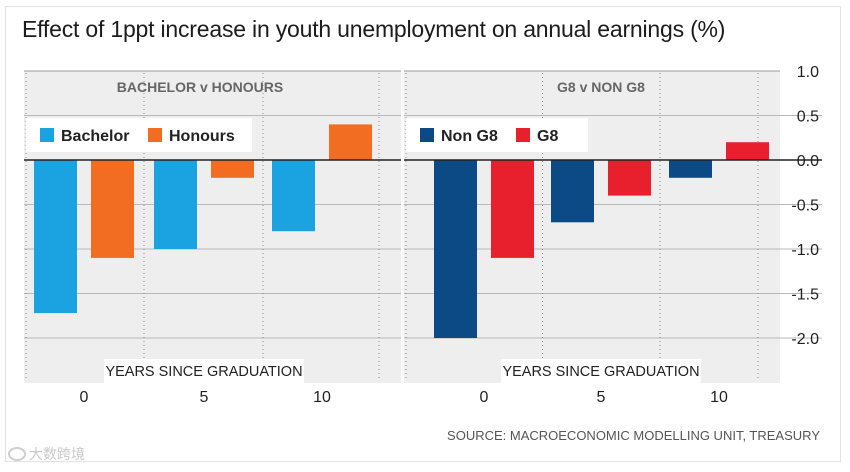 The image size is (850, 472). I want to click on y-tick-label: 0.5, so click(808, 117).